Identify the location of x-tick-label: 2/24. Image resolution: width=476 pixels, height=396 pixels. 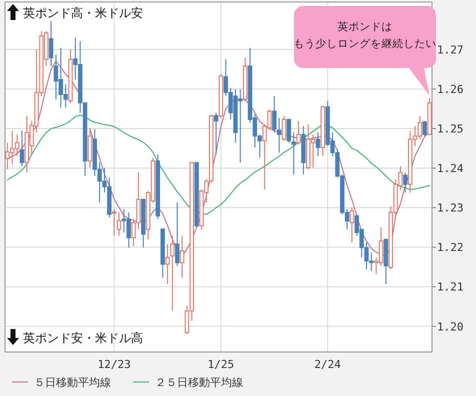
(328, 364).